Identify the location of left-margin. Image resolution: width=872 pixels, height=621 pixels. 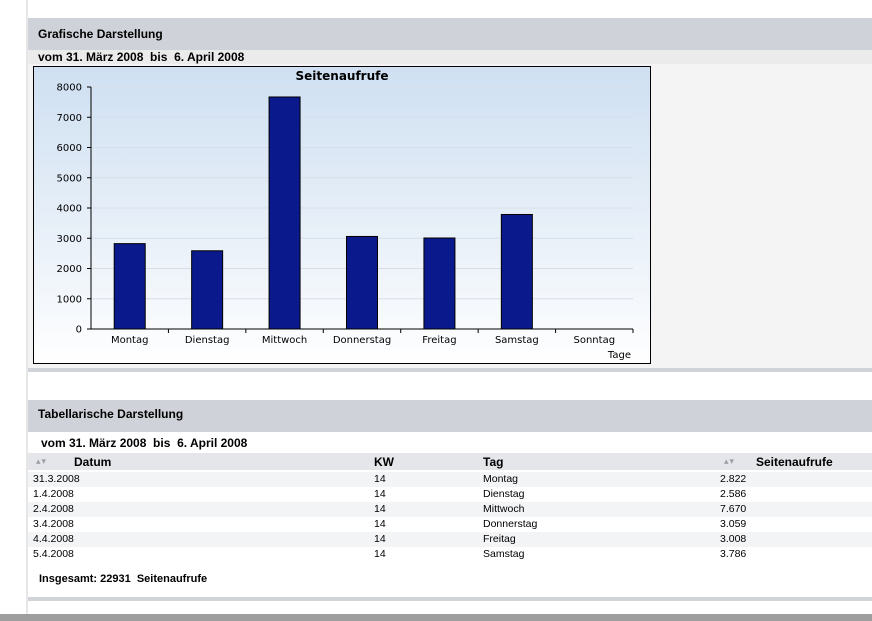
(27, 307).